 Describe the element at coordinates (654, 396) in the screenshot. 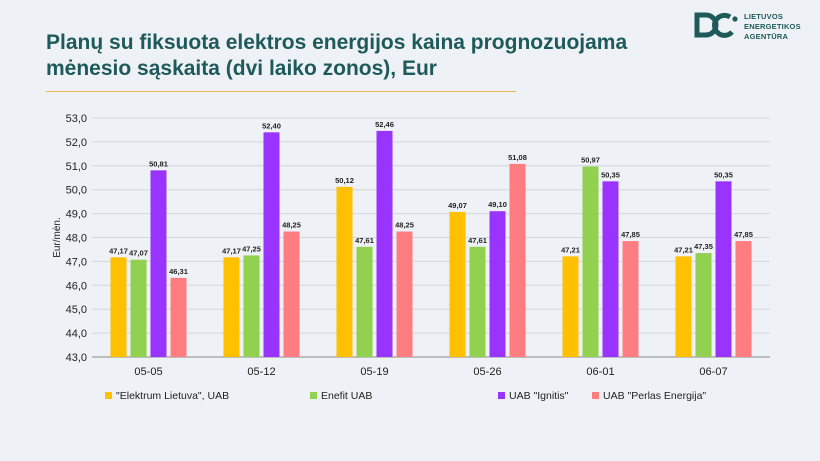

I see `legend-label: UAB "Perlas Energija"` at that location.